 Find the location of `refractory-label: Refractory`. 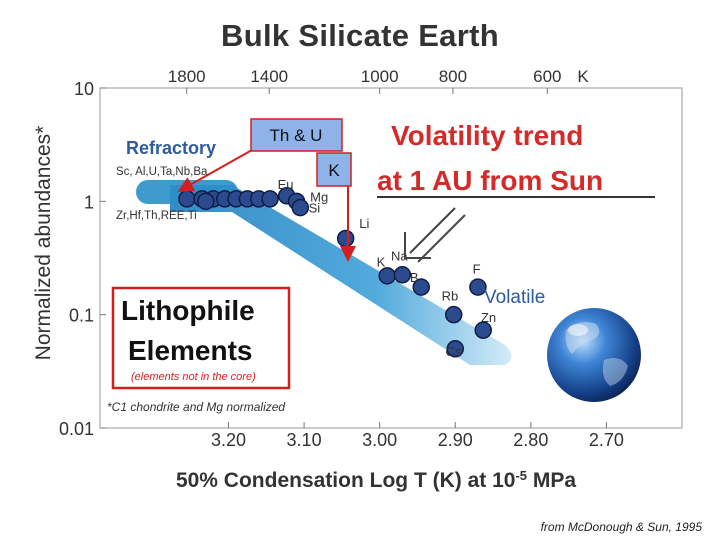

refractory-label: Refractory is located at coordinates (171, 148).